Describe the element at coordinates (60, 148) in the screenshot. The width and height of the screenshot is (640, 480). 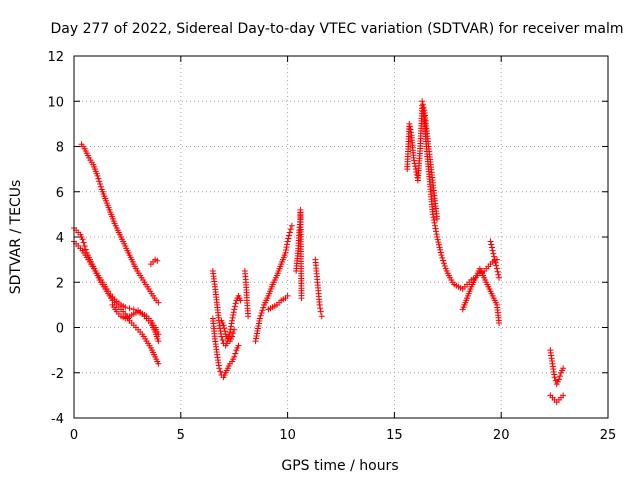
I see `y-tick-label: 8` at that location.